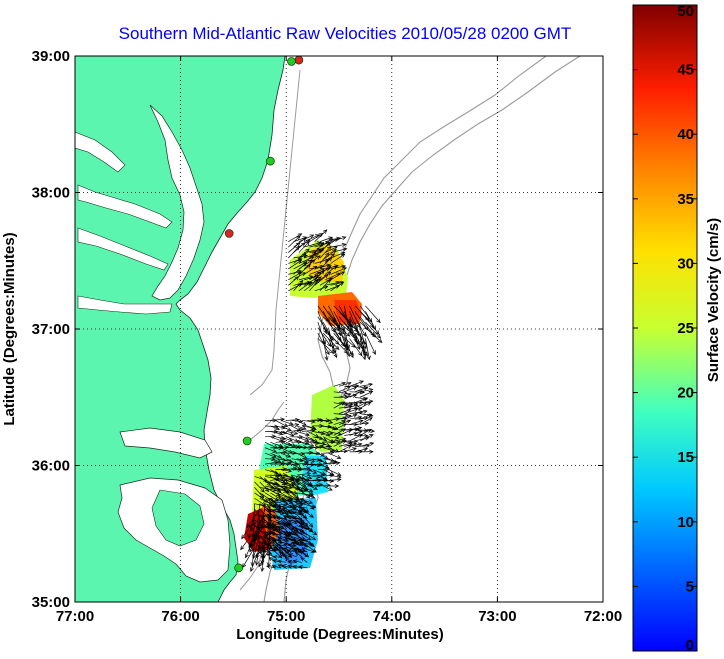 The image size is (724, 659). Describe the element at coordinates (685, 134) in the screenshot. I see `colorbar-tick-label: 40` at that location.